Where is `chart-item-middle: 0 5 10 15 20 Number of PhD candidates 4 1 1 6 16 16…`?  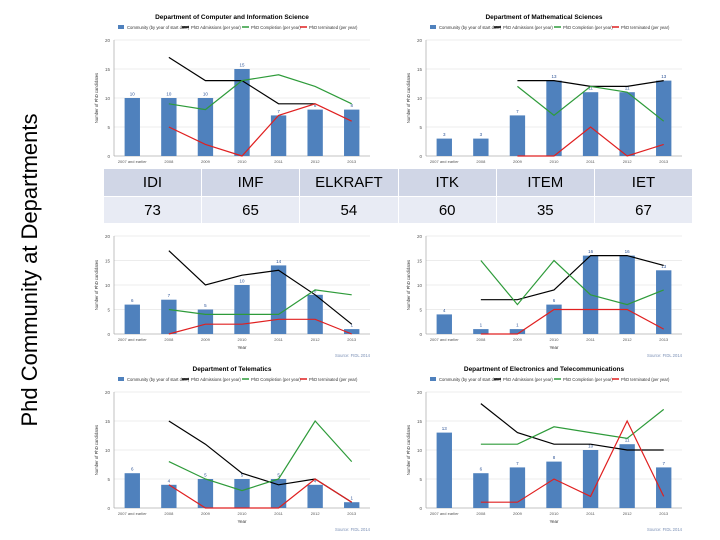 chart-item-middle: 0 5 10 15 20 Number of PhD candidates 4 1 1 6 16 16… is located at coordinates (544, 294).